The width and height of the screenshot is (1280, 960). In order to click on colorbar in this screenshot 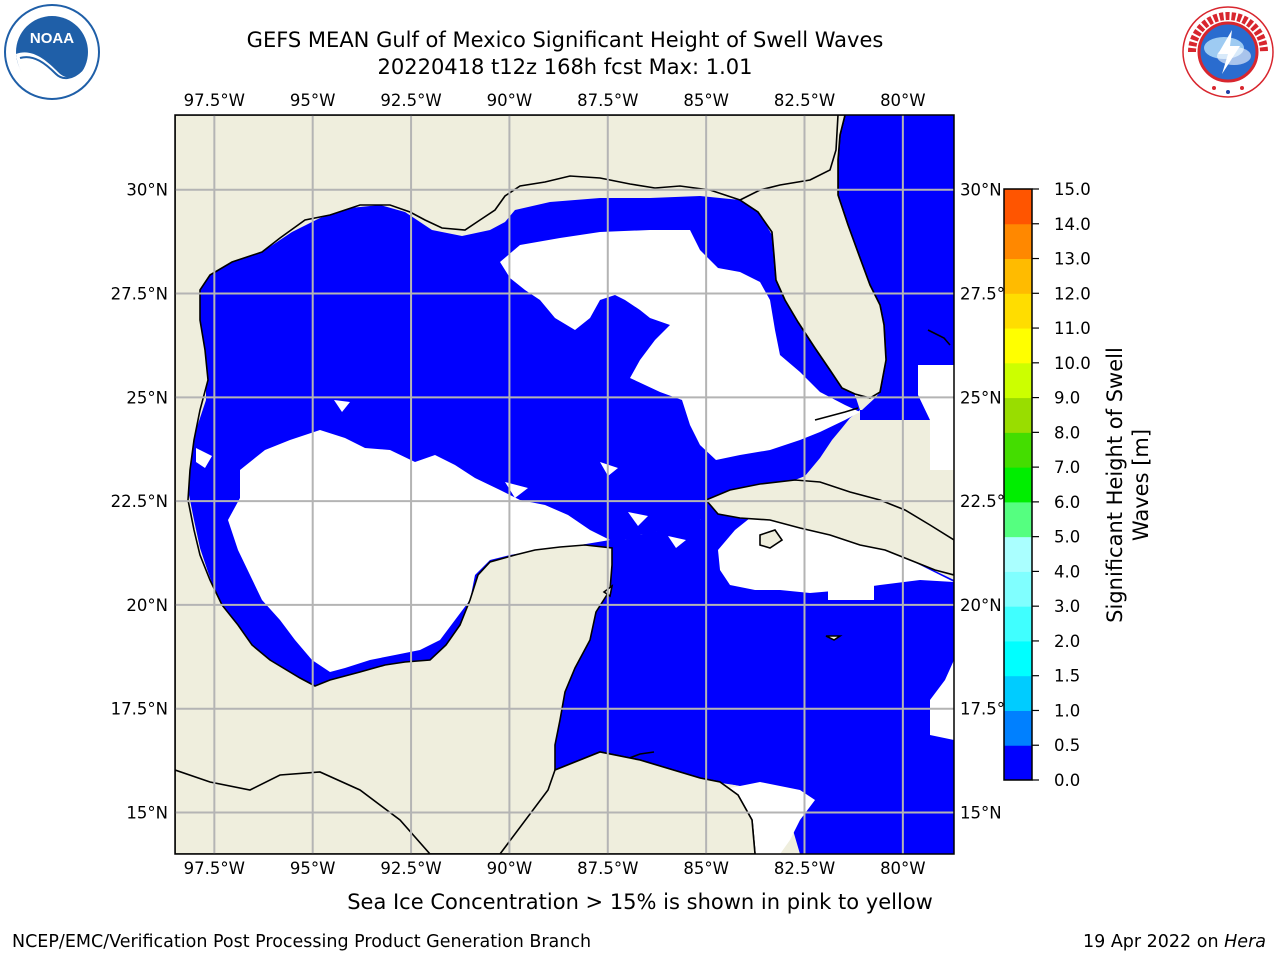, I will do `click(1018, 485)`.